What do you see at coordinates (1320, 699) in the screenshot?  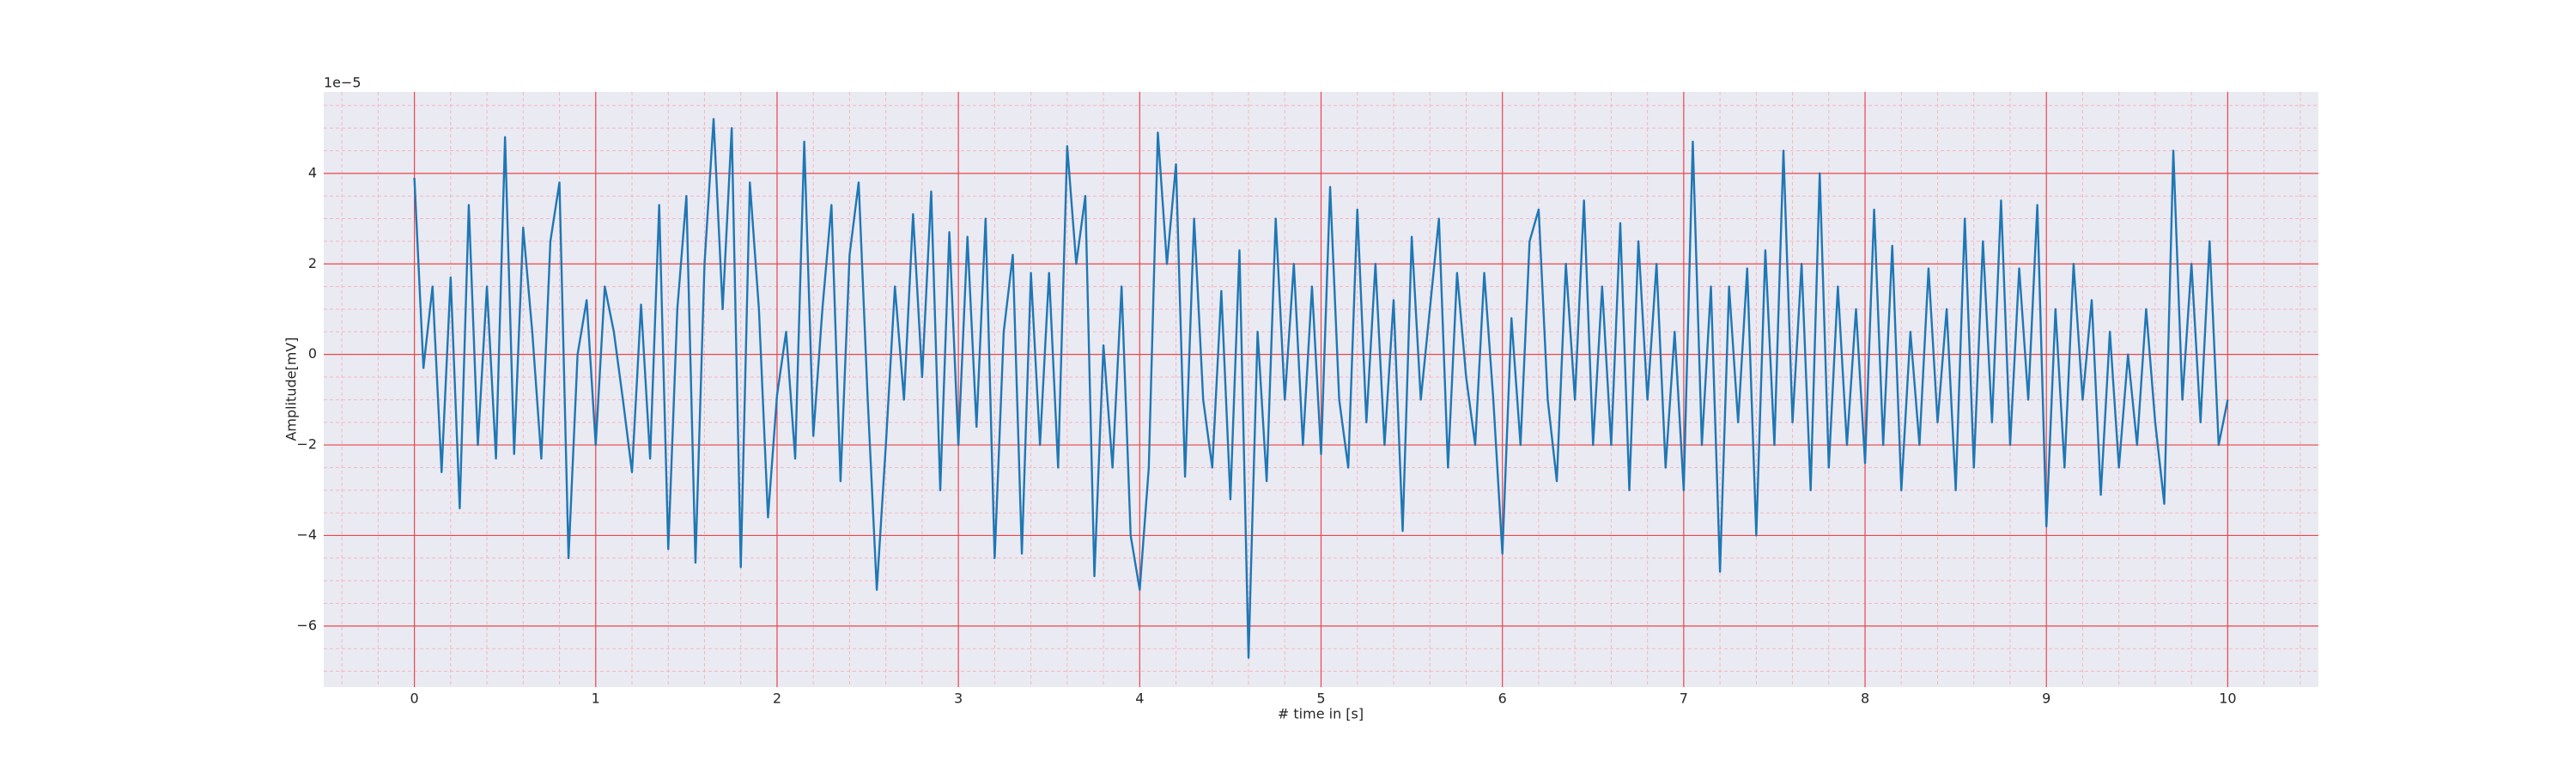 I see `x-tick-label: 5` at bounding box center [1320, 699].